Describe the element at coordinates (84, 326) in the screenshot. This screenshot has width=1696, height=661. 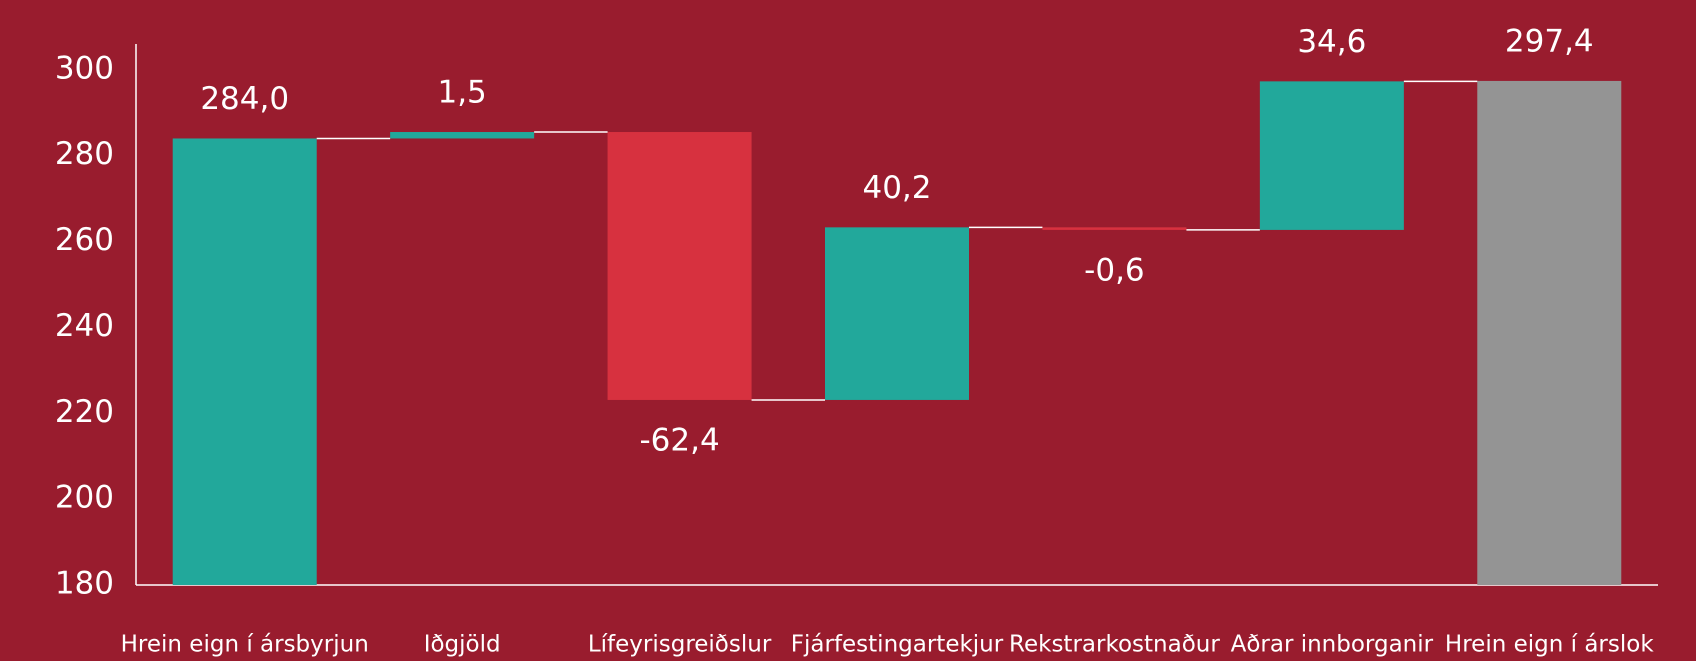
I see `y-tick-label: 240` at that location.